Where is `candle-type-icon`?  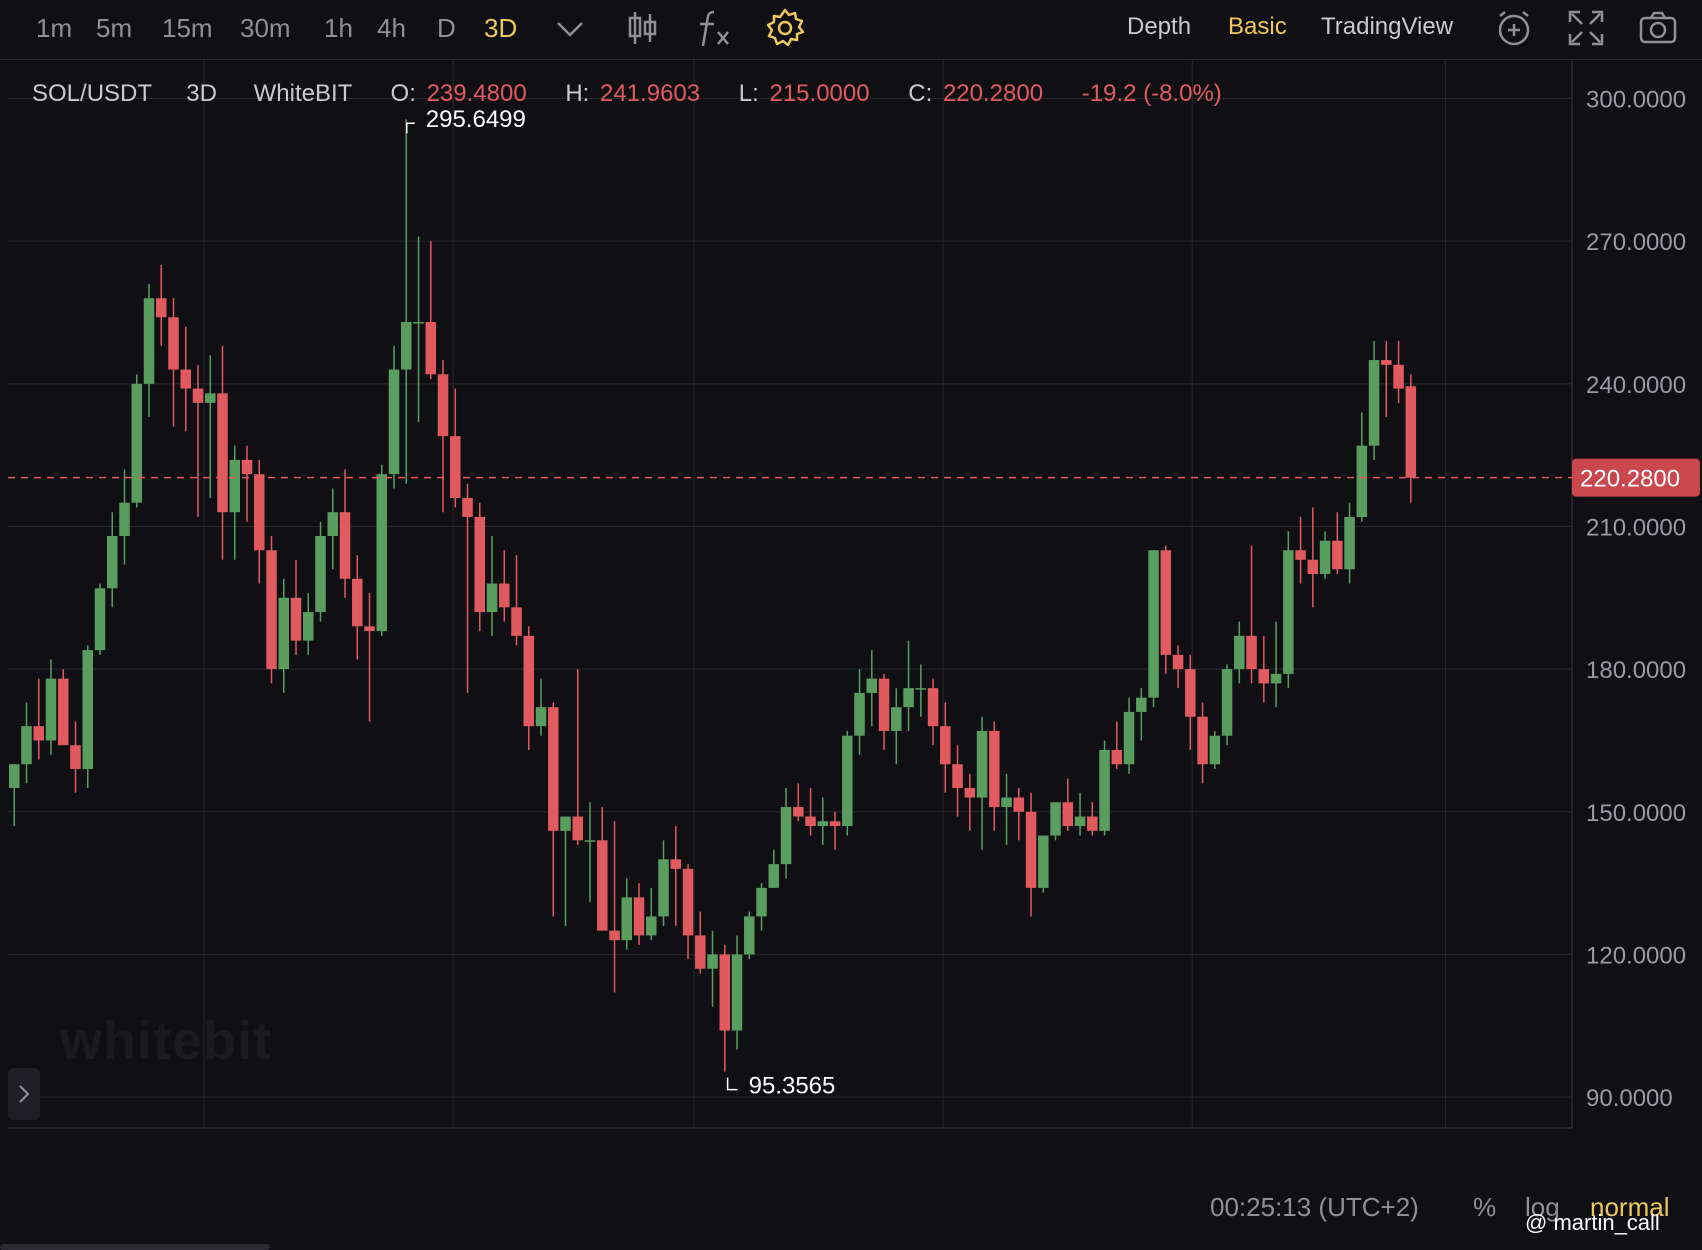
candle-type-icon is located at coordinates (642, 28).